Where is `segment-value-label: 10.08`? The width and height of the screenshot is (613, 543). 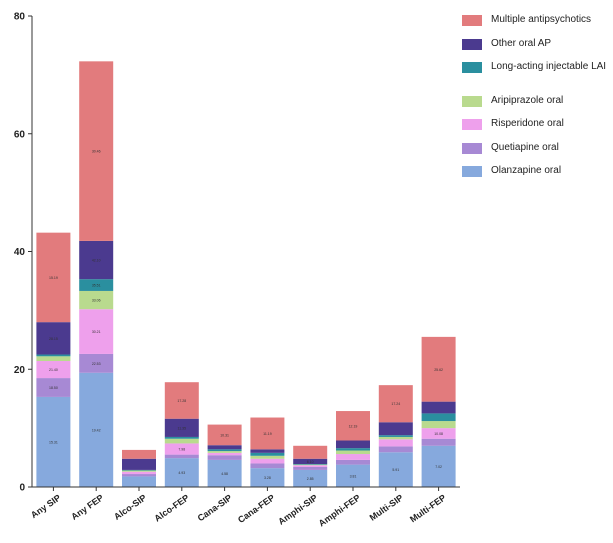
segment-value-label: 10.08 is located at coordinates (438, 434).